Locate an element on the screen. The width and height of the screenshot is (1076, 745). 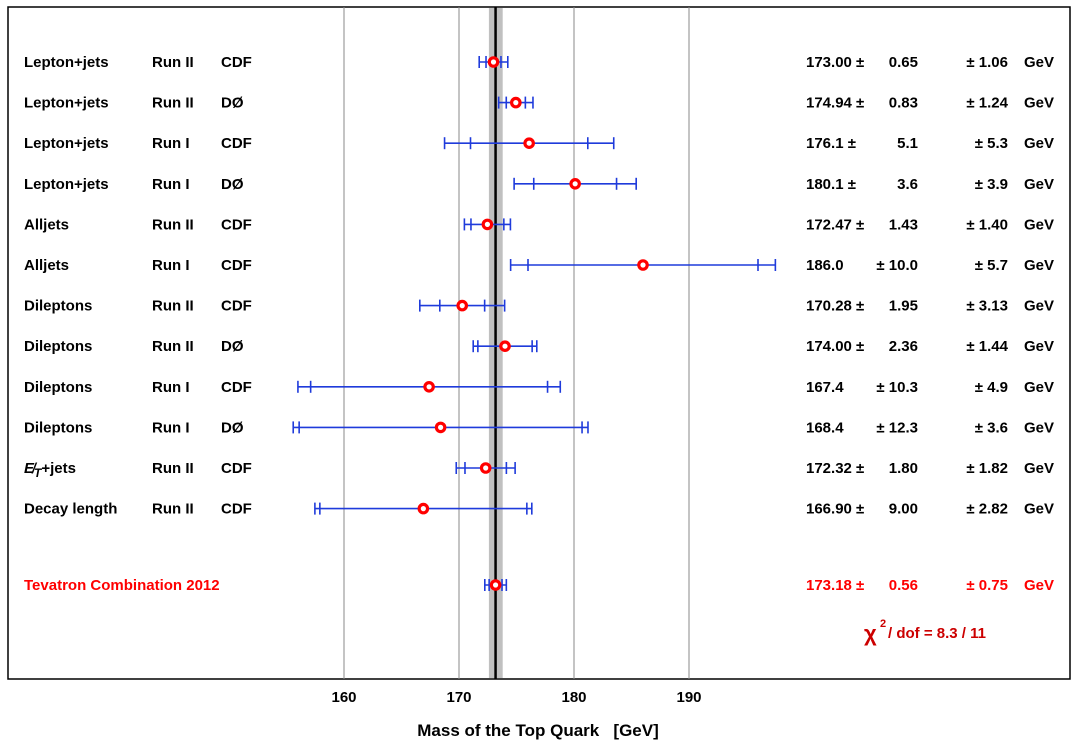
value-stat-sign-text-9: 168.4 is located at coordinates (825, 427).